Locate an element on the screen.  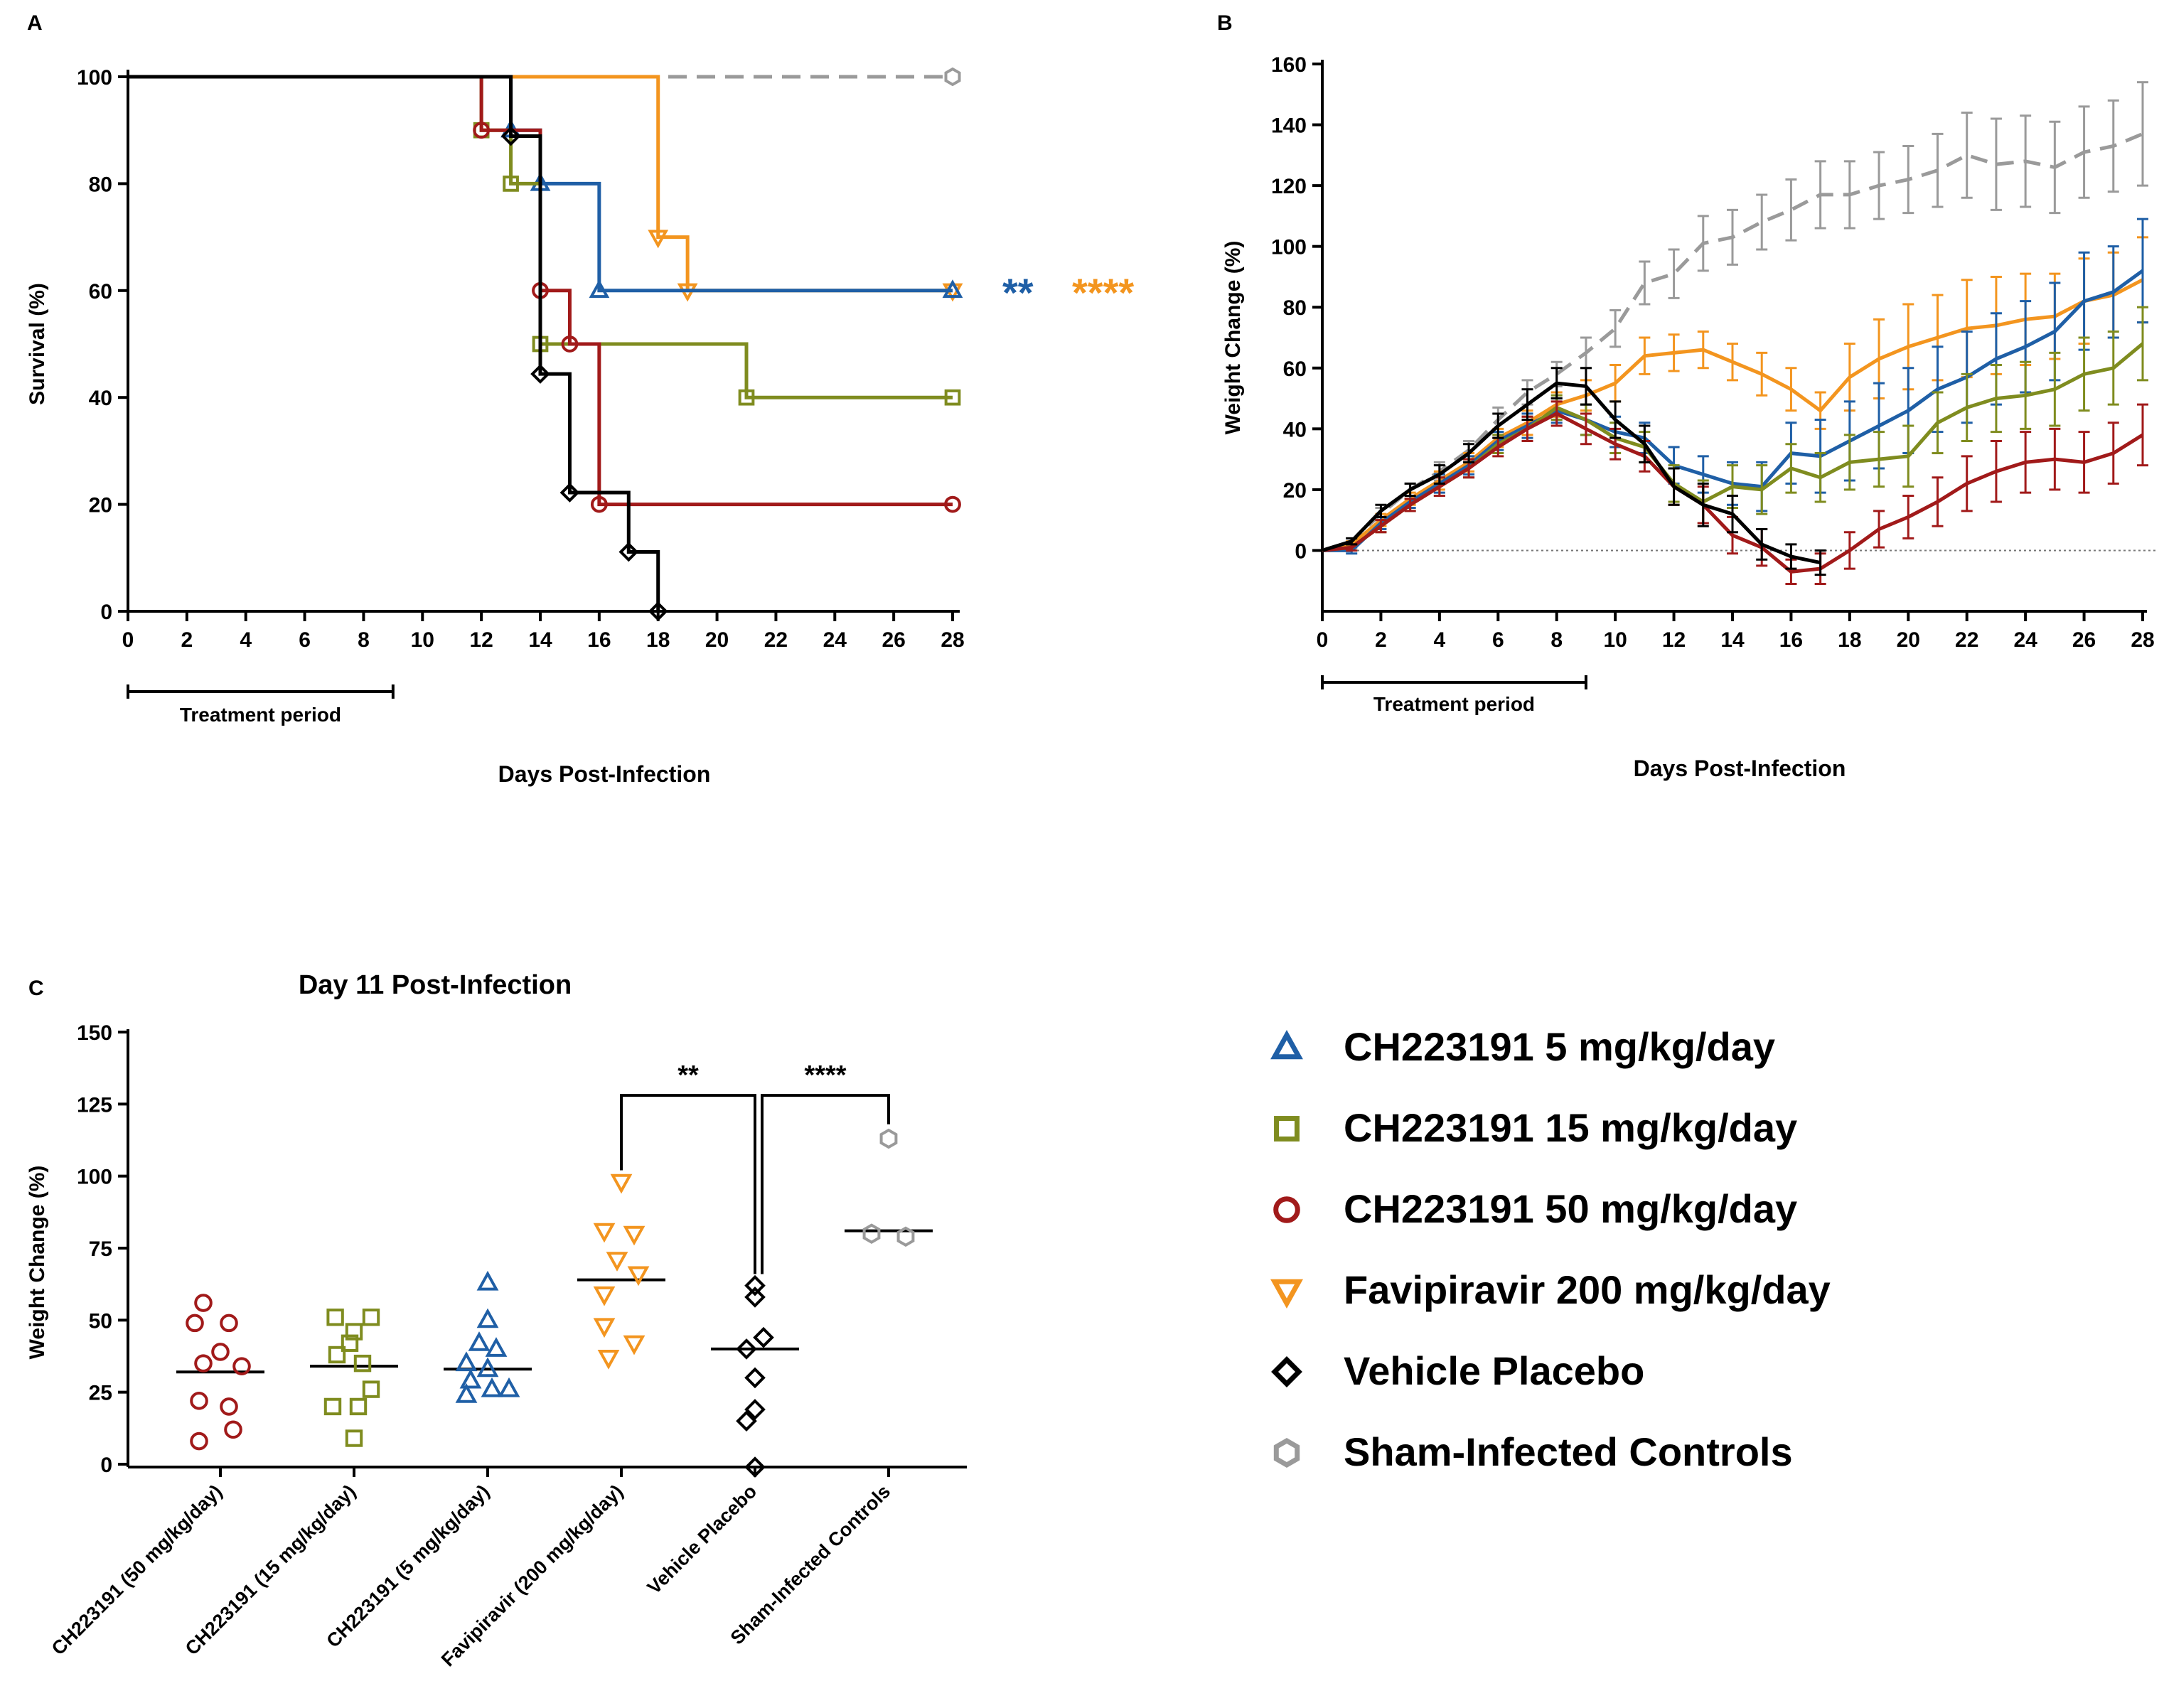
legend-label: CH223191 5 mg/kg/day is located at coordinates (1560, 1046).